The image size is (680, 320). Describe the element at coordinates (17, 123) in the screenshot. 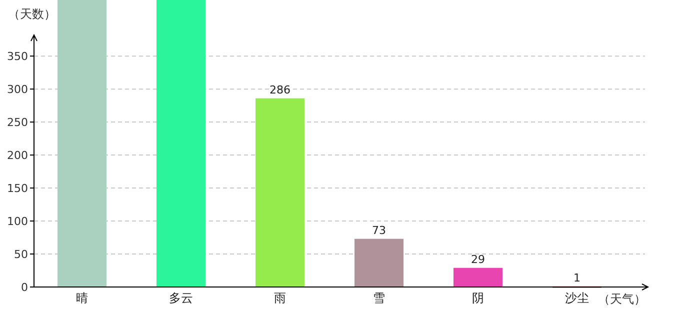

I see `y-tick-label: 250` at that location.